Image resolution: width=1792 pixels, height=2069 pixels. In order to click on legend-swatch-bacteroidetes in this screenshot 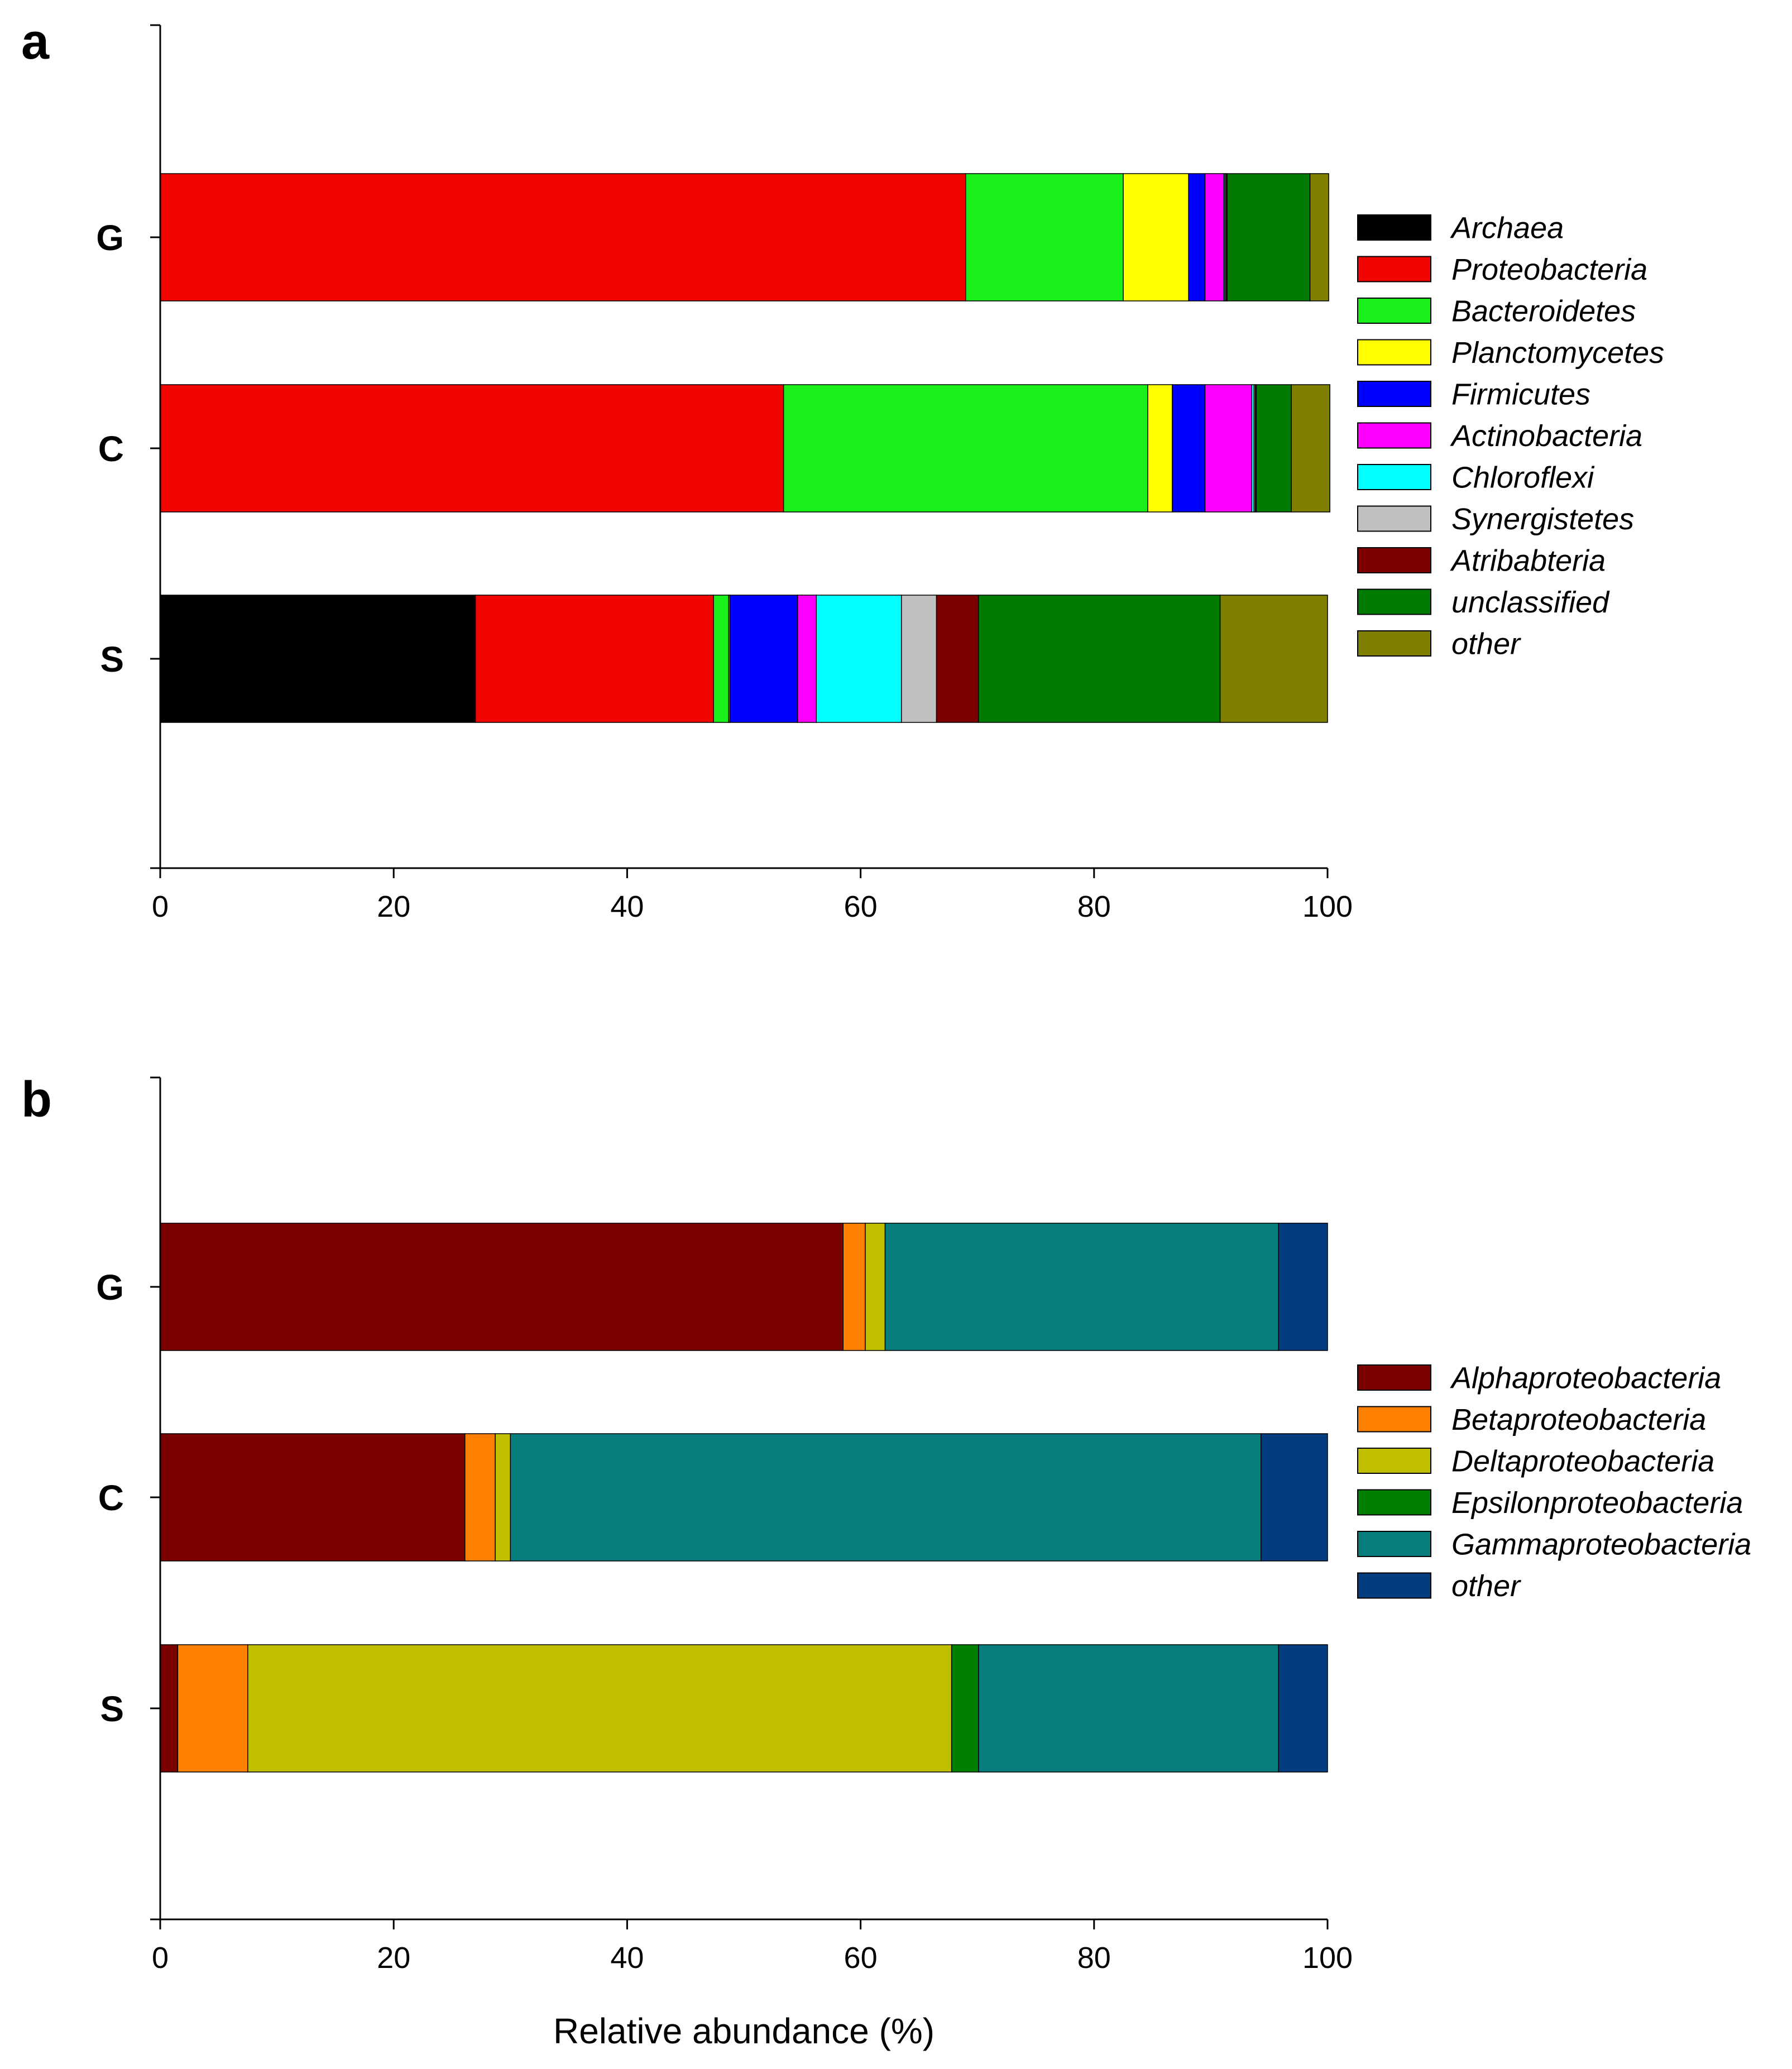, I will do `click(1394, 311)`.